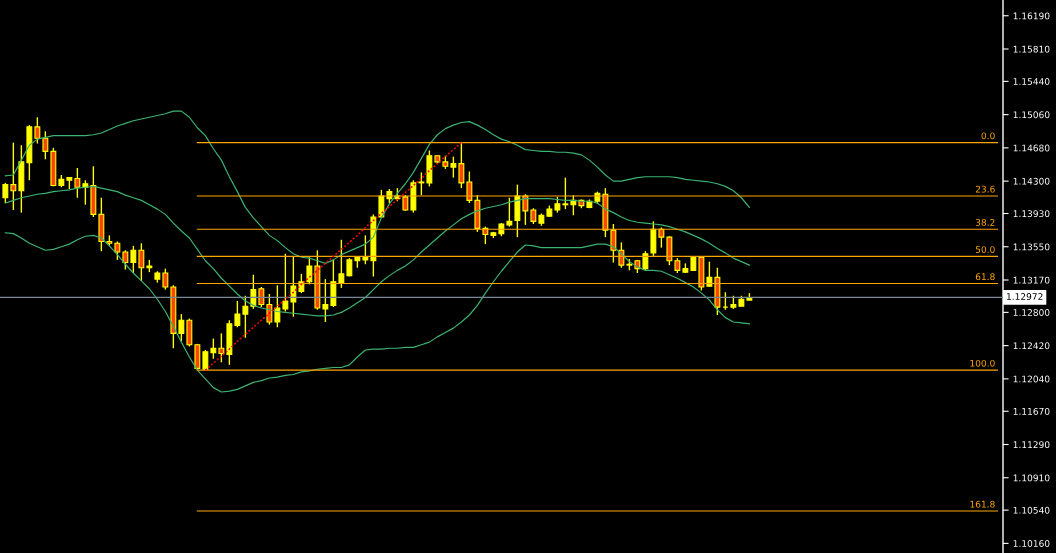  What do you see at coordinates (1031, 478) in the screenshot?
I see `y-tick-label: 1.10910` at bounding box center [1031, 478].